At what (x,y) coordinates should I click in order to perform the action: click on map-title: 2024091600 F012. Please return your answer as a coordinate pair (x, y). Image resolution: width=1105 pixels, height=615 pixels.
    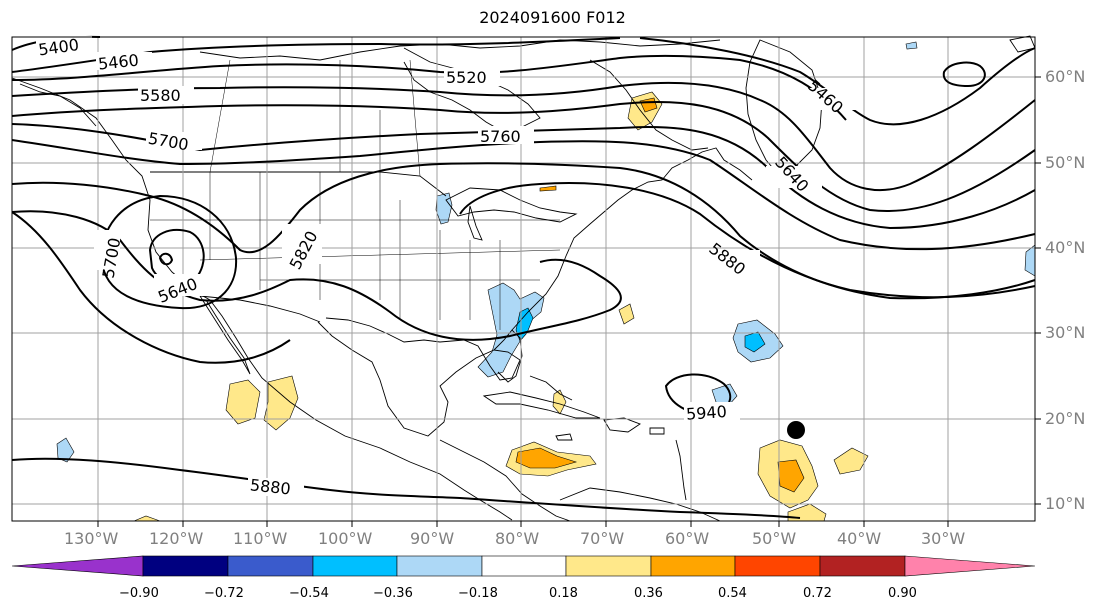
    Looking at the image, I should click on (552, 17).